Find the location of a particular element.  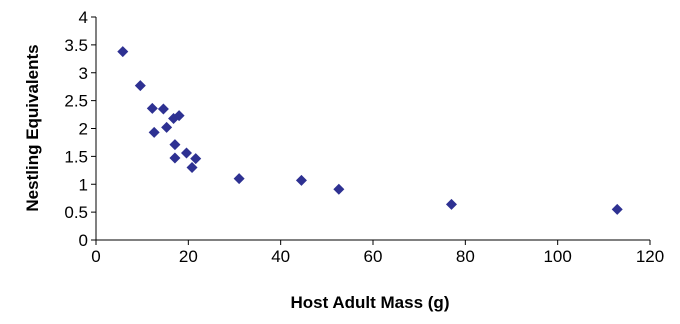

y-tick-label: 4 is located at coordinates (83, 17).